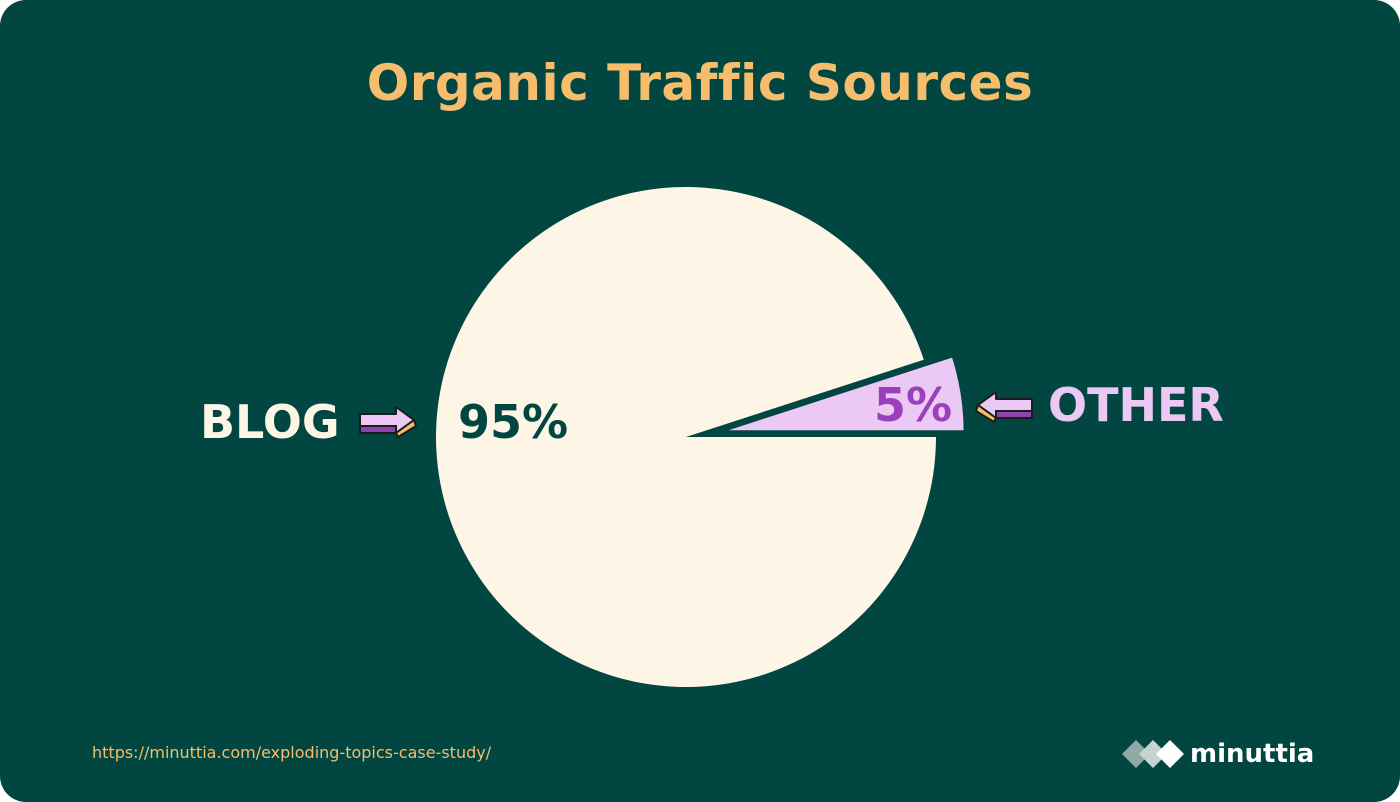 The height and width of the screenshot is (802, 1400). What do you see at coordinates (1153, 754) in the screenshot?
I see `minuttia-logo-icon` at bounding box center [1153, 754].